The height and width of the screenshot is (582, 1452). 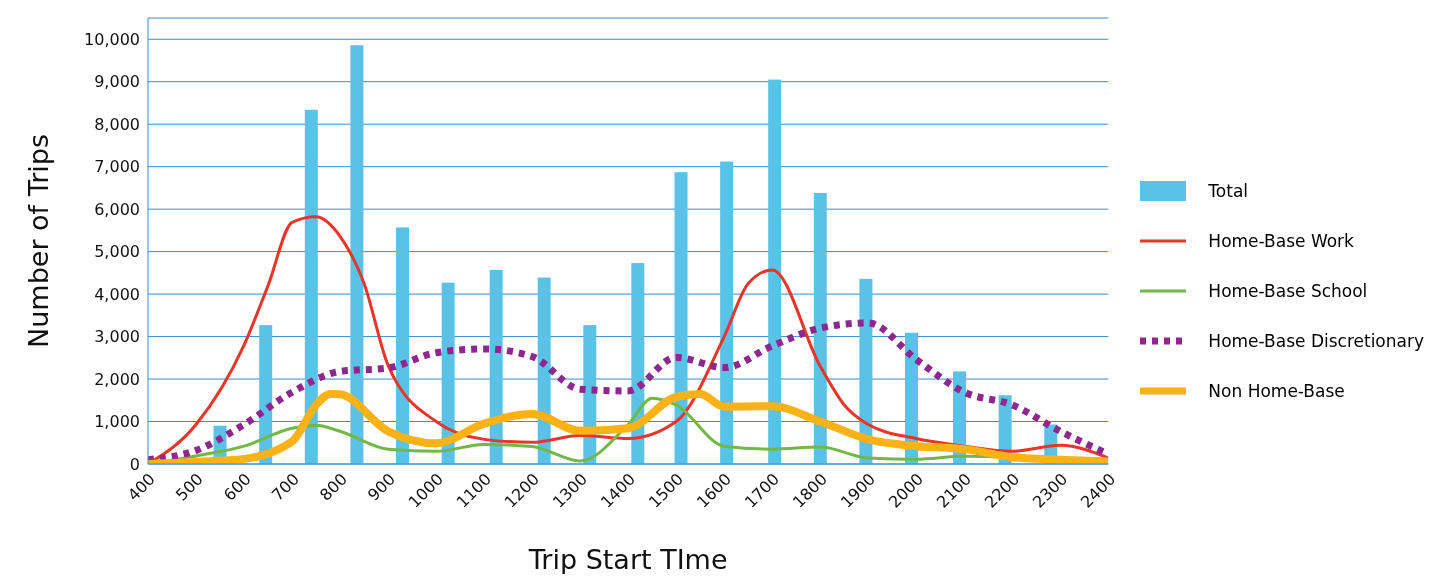 What do you see at coordinates (117, 167) in the screenshot?
I see `y-tick-label: 7,000` at bounding box center [117, 167].